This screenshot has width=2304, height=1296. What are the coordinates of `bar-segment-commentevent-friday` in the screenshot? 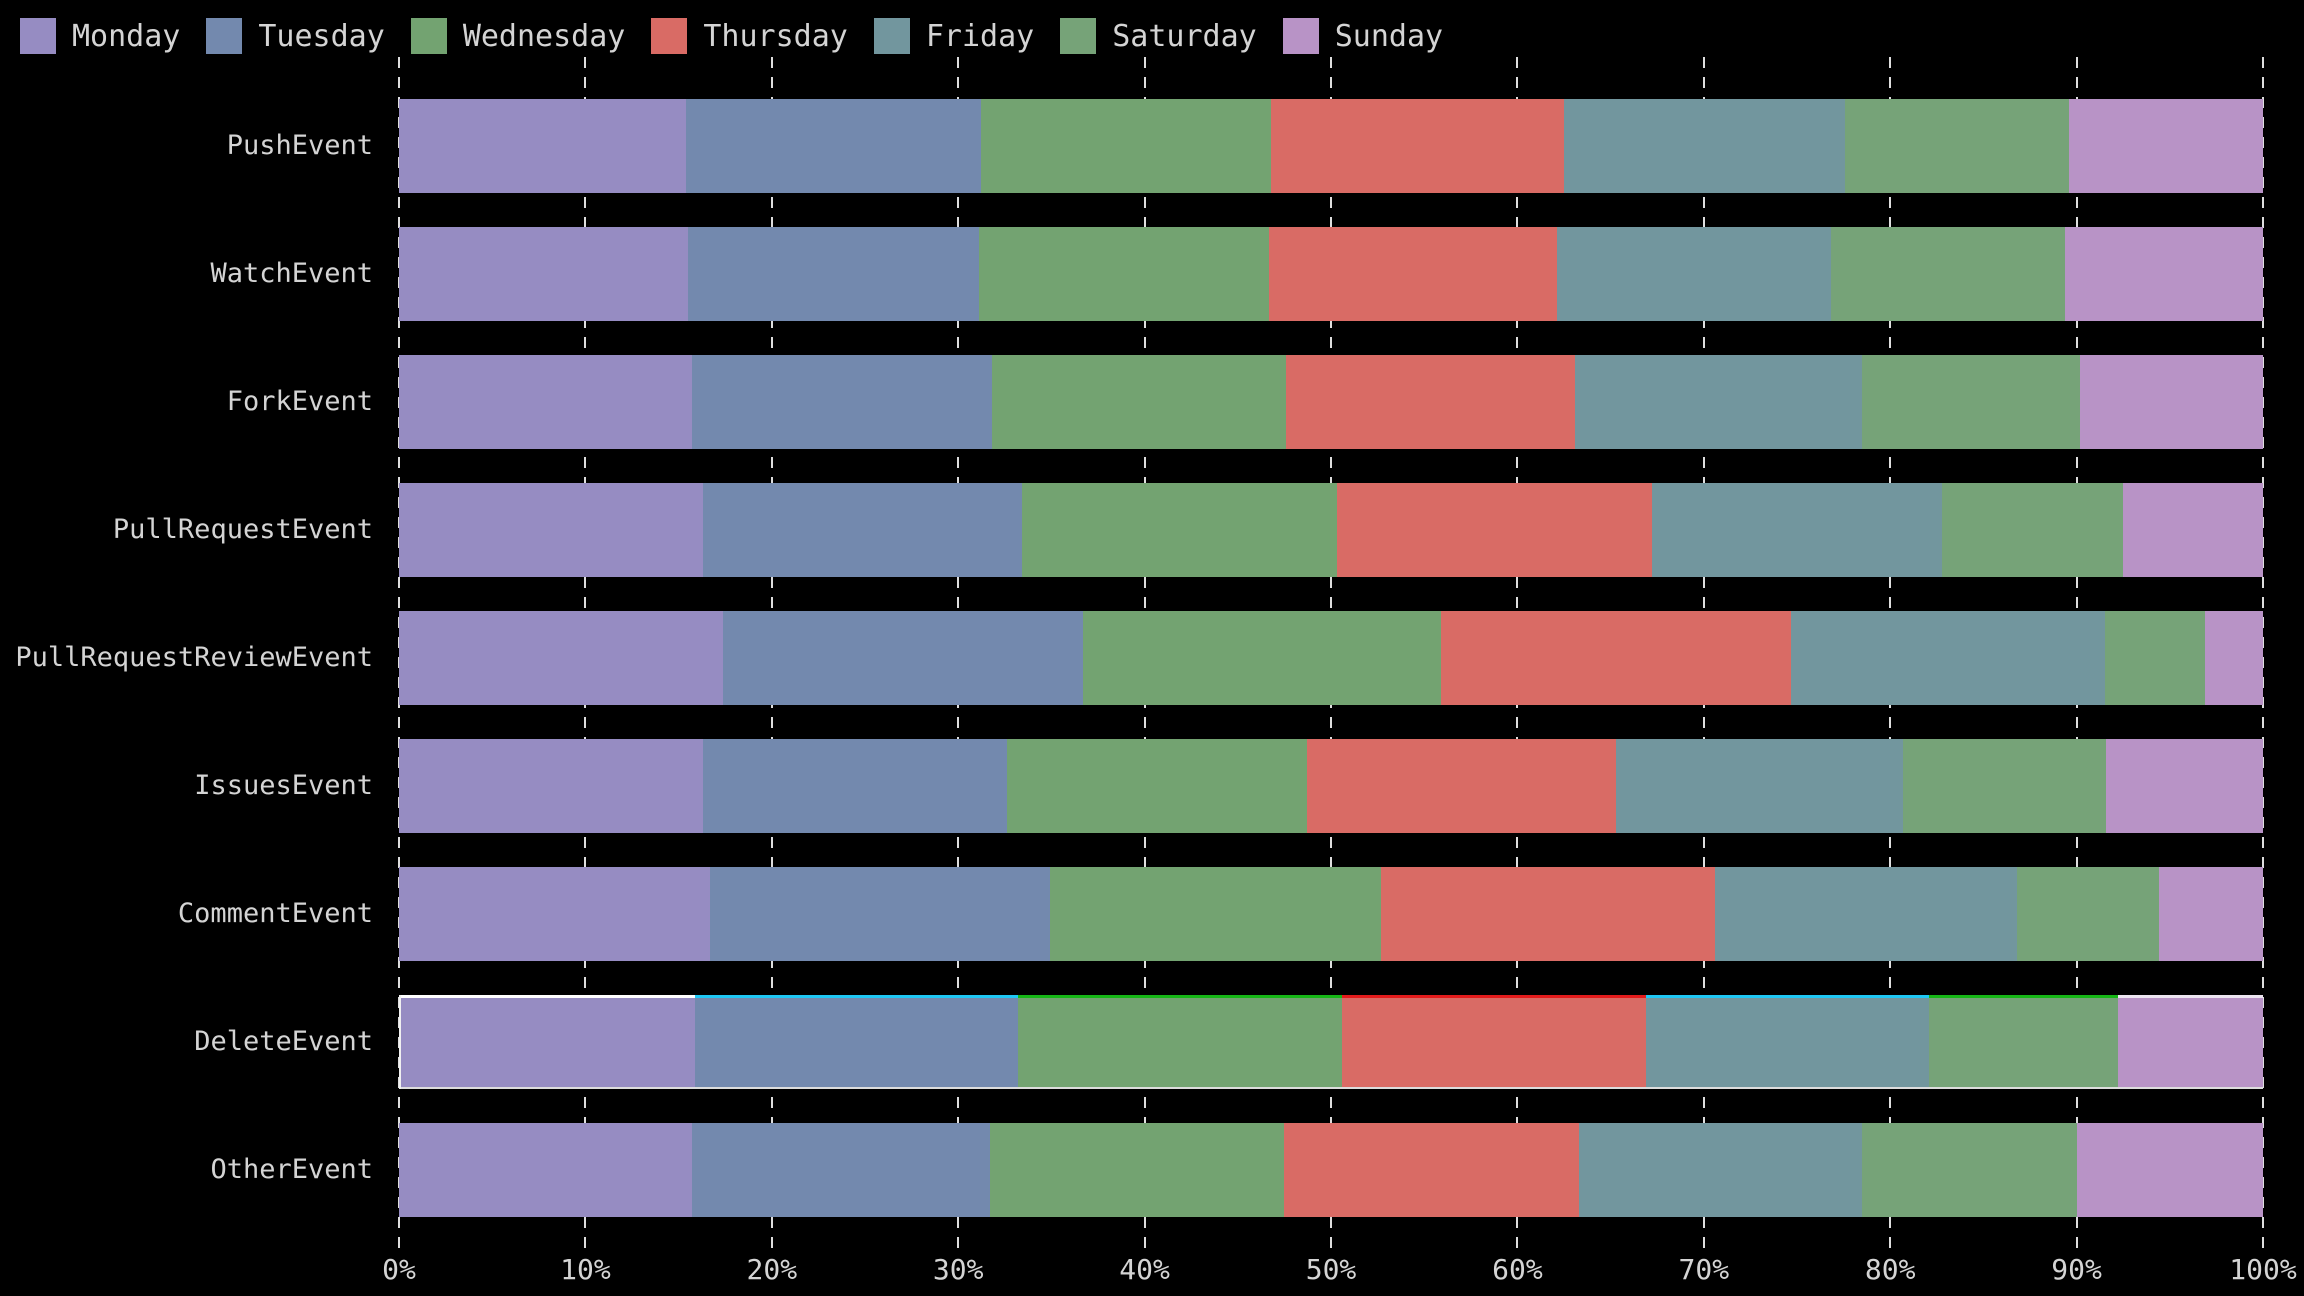 It's located at (1865, 914).